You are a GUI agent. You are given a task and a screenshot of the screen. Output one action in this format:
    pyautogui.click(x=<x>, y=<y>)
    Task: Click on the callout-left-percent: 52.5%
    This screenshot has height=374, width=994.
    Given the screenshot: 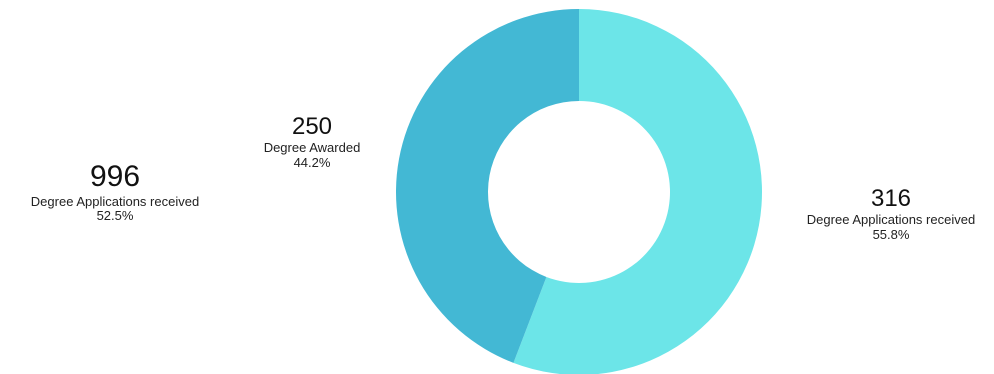 What is the action you would take?
    pyautogui.click(x=115, y=216)
    